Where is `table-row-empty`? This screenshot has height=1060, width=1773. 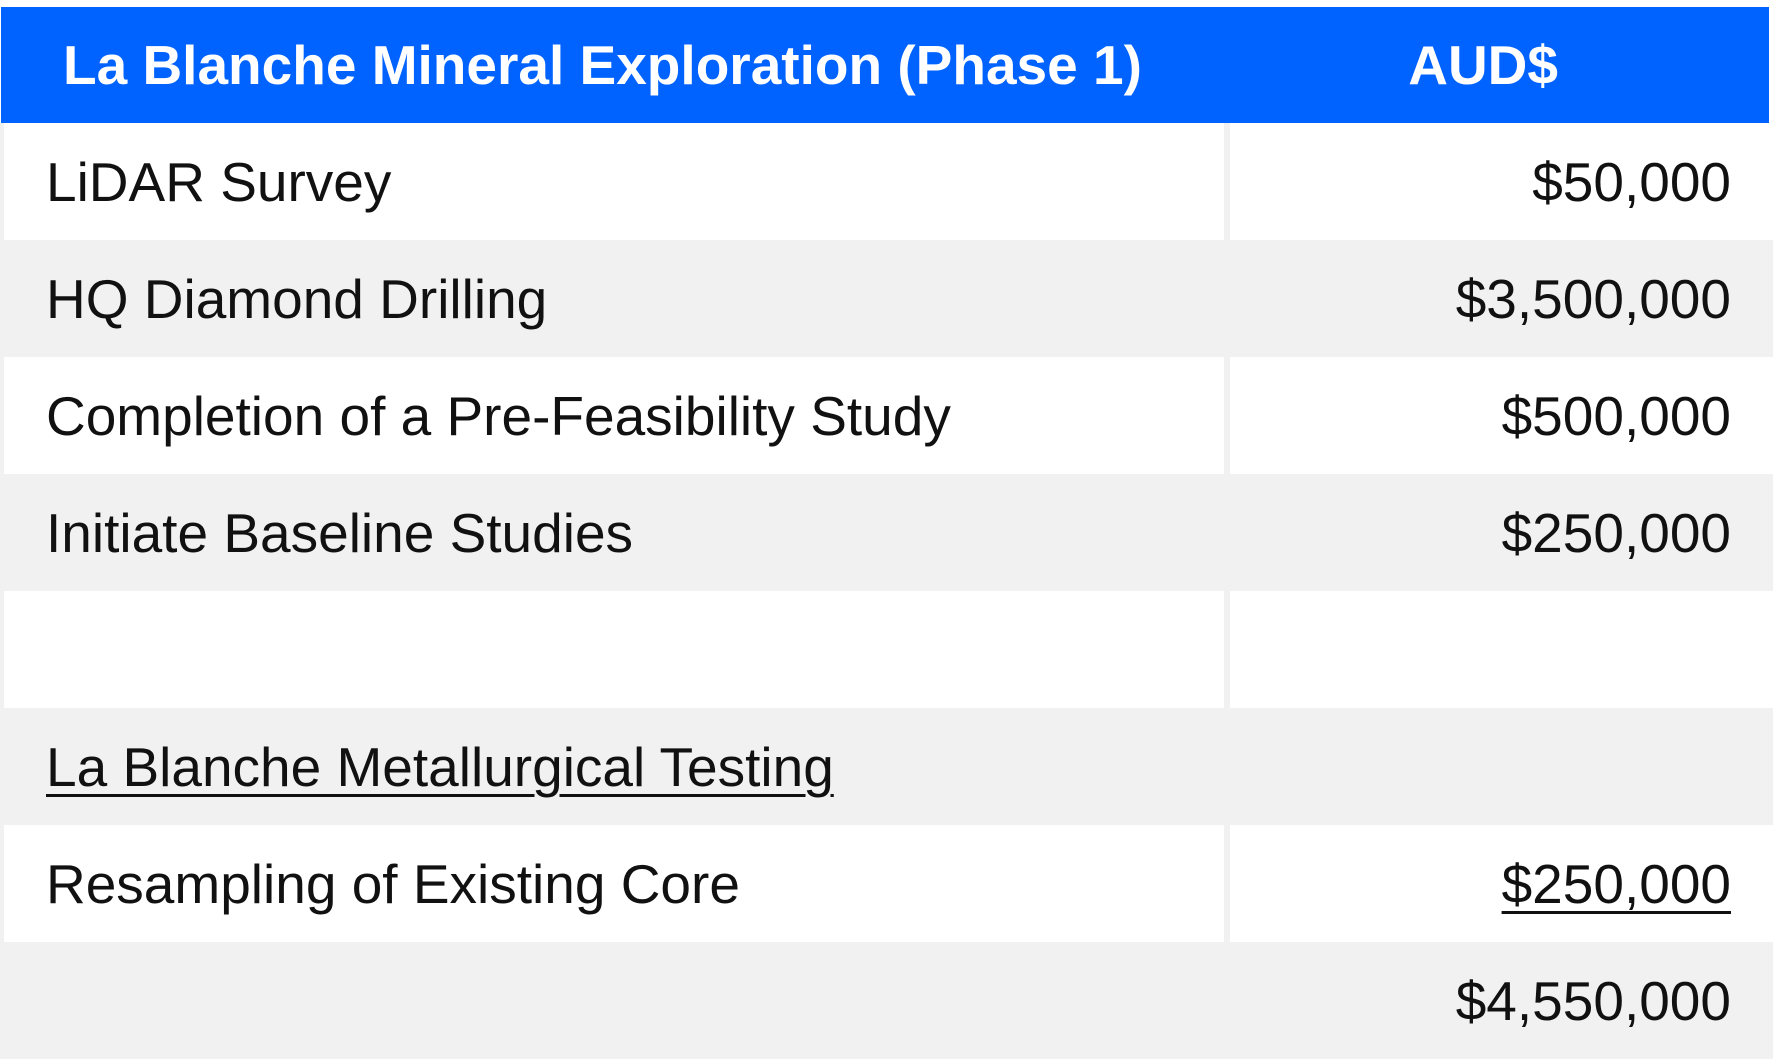
table-row-empty is located at coordinates (886, 649).